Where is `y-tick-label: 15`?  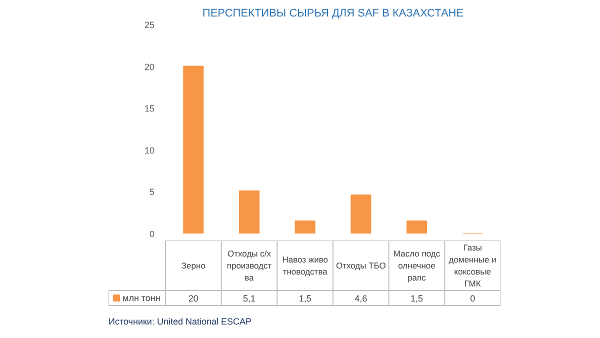 y-tick-label: 15 is located at coordinates (149, 109).